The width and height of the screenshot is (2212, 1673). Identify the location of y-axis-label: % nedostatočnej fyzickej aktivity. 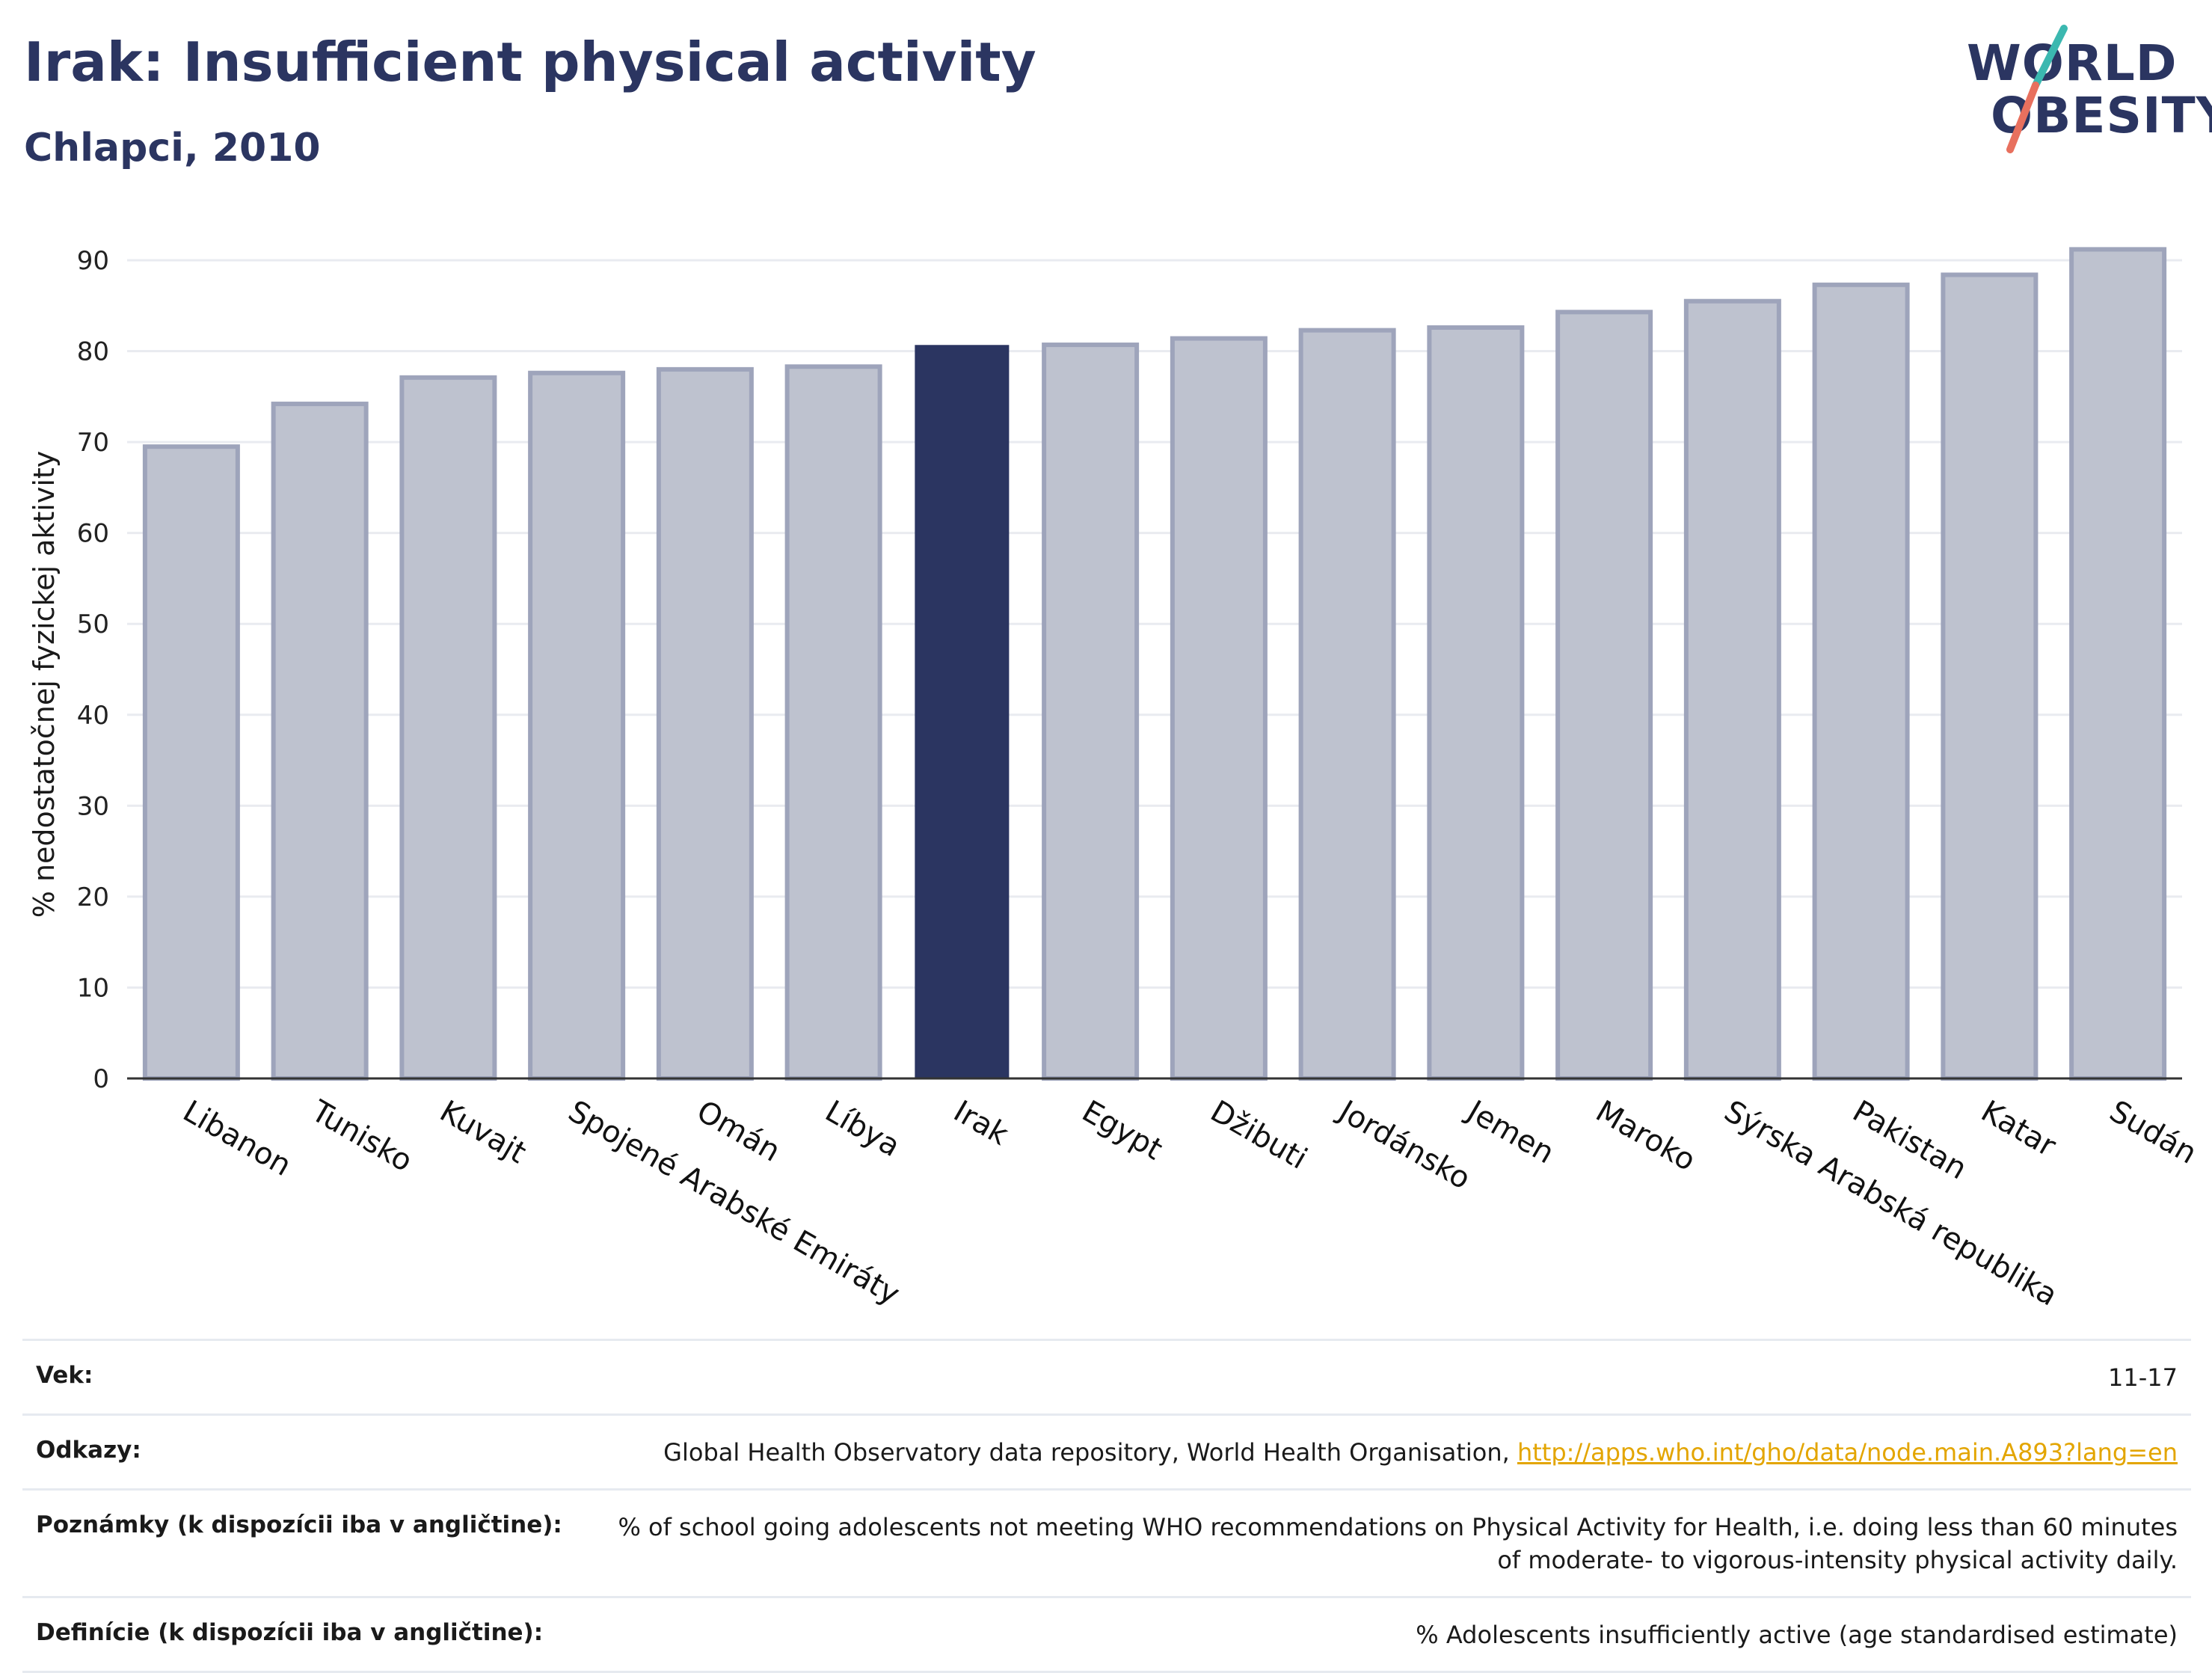
(44, 685).